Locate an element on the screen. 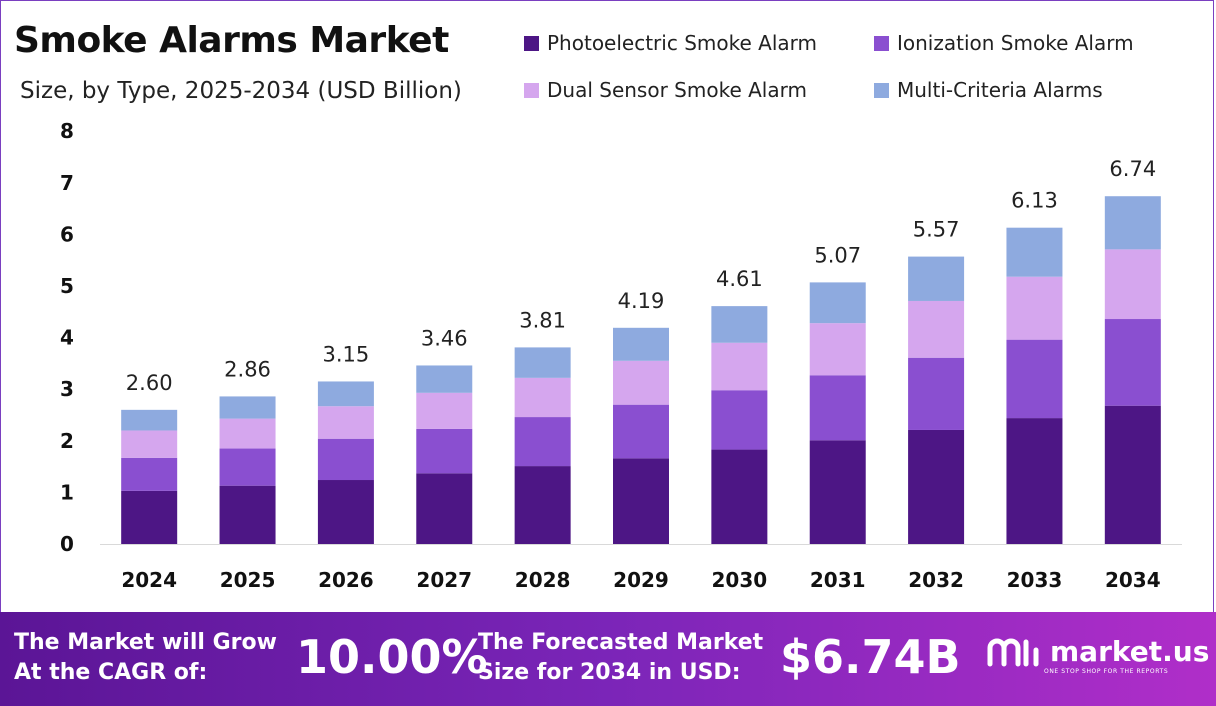 This screenshot has height=706, width=1216. total-data-label: 3.81 is located at coordinates (542, 320).